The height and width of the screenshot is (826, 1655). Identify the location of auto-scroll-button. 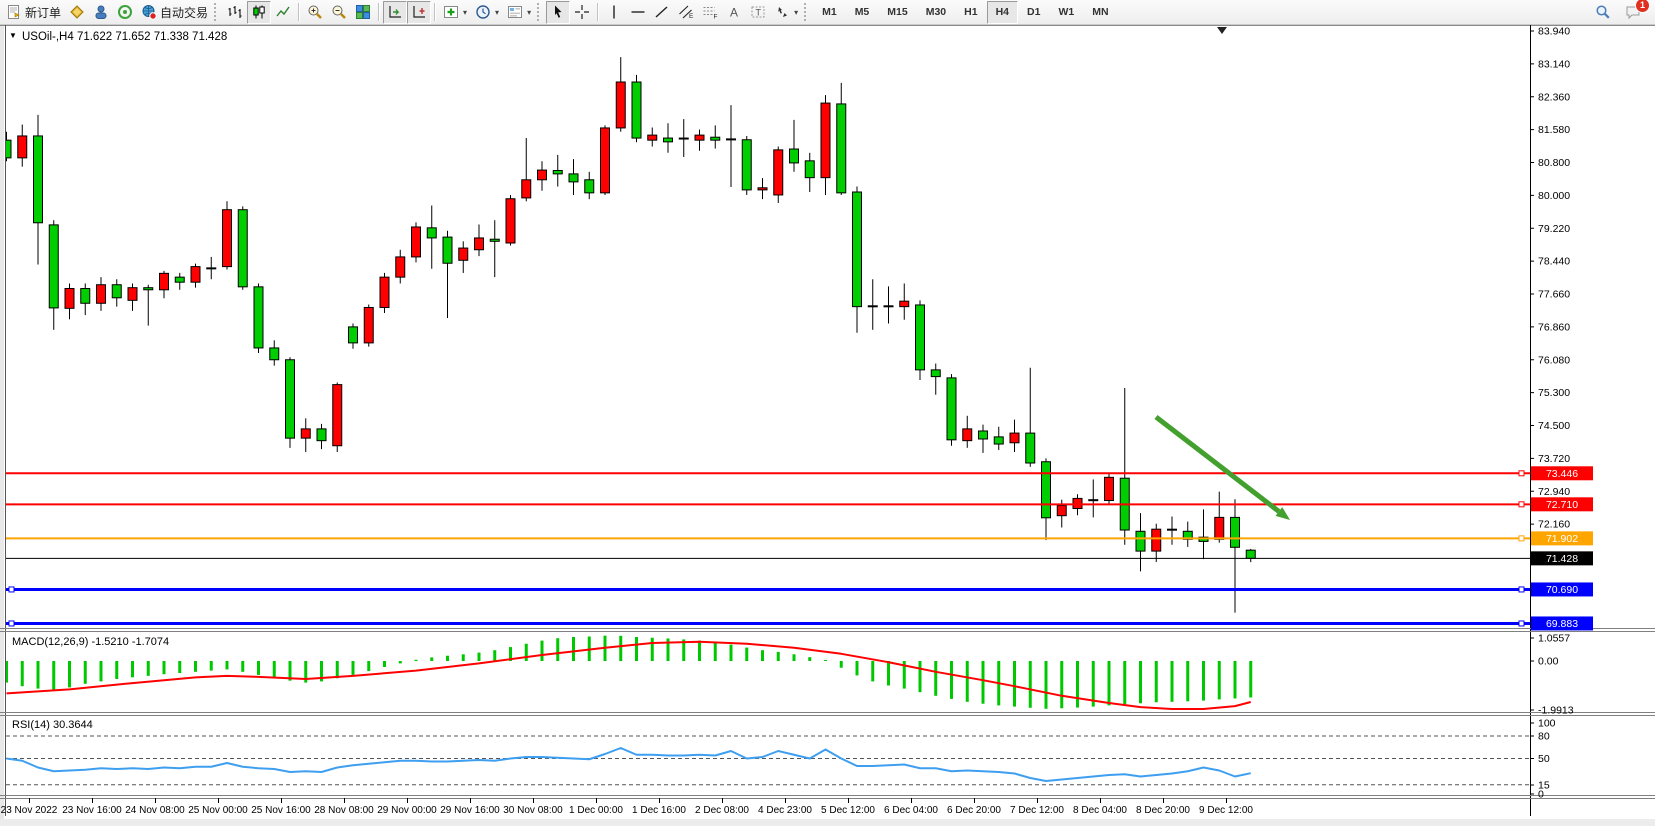
(395, 12).